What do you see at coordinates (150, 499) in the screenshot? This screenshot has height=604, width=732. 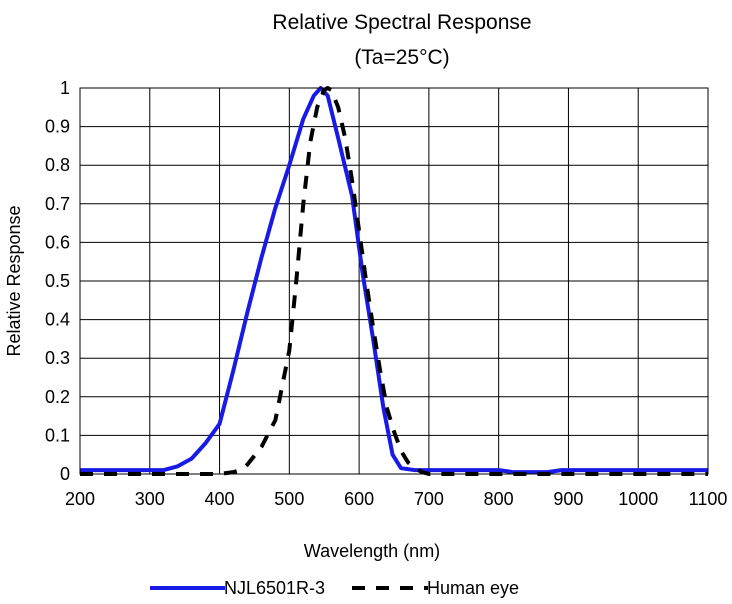 I see `x-tick-label-300: 300` at bounding box center [150, 499].